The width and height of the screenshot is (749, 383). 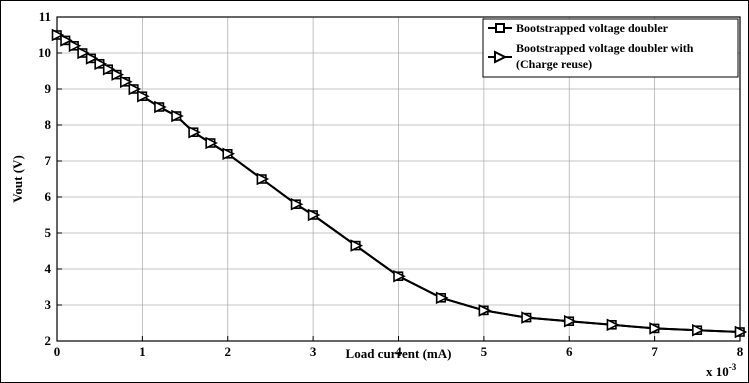 What do you see at coordinates (313, 351) in the screenshot?
I see `x-tick-label: 3` at bounding box center [313, 351].